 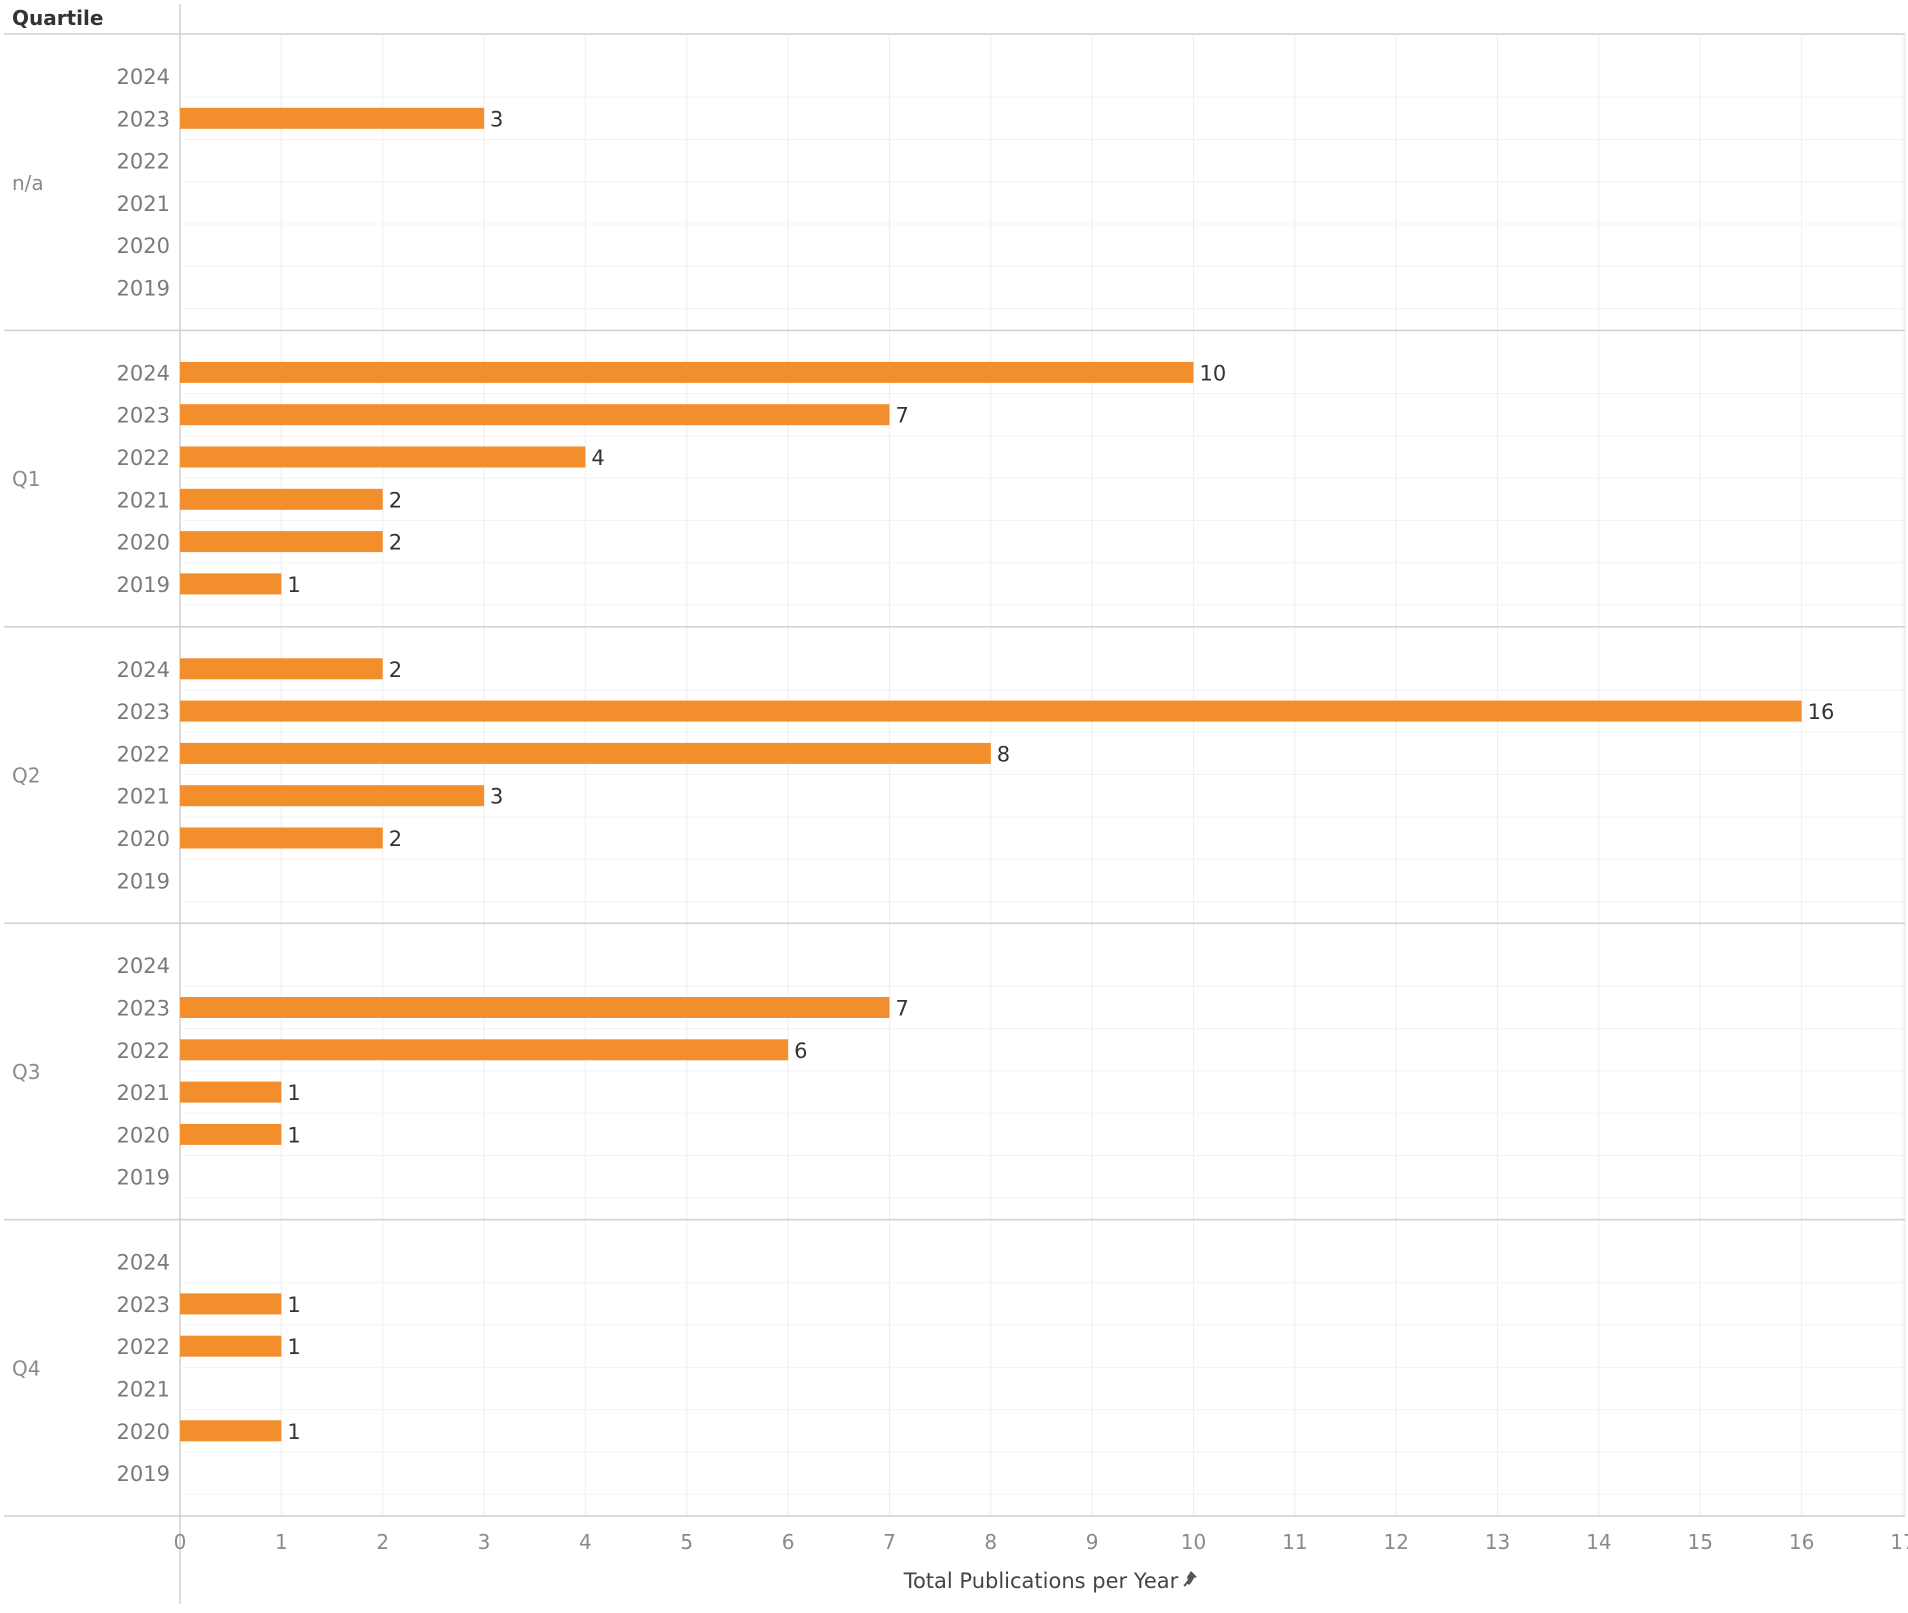 I want to click on x-axis-title: Total Publications per Year, so click(x=1041, y=1581).